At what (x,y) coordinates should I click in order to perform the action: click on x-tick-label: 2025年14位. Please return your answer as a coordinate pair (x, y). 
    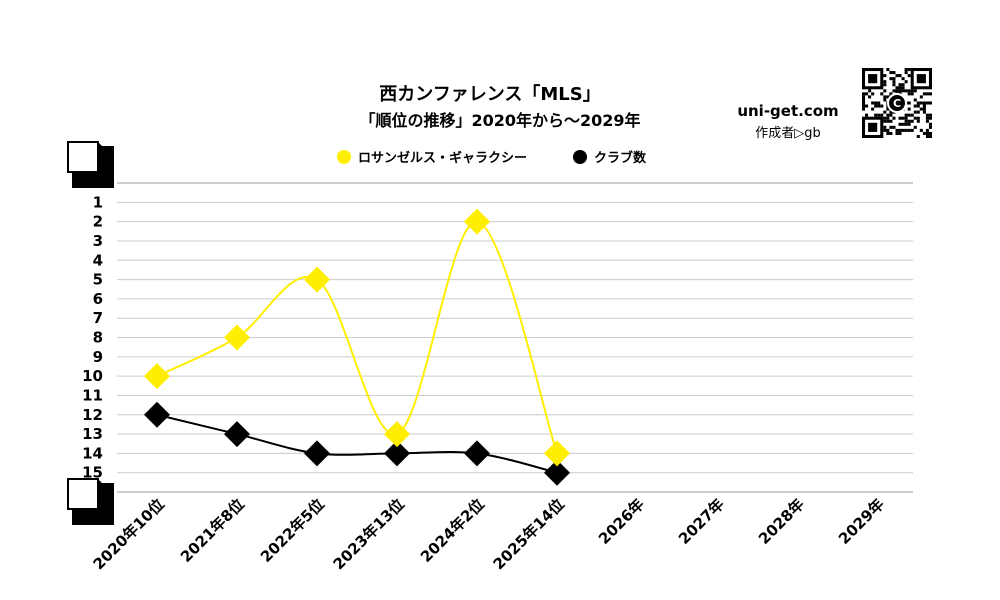
    Looking at the image, I should click on (529, 534).